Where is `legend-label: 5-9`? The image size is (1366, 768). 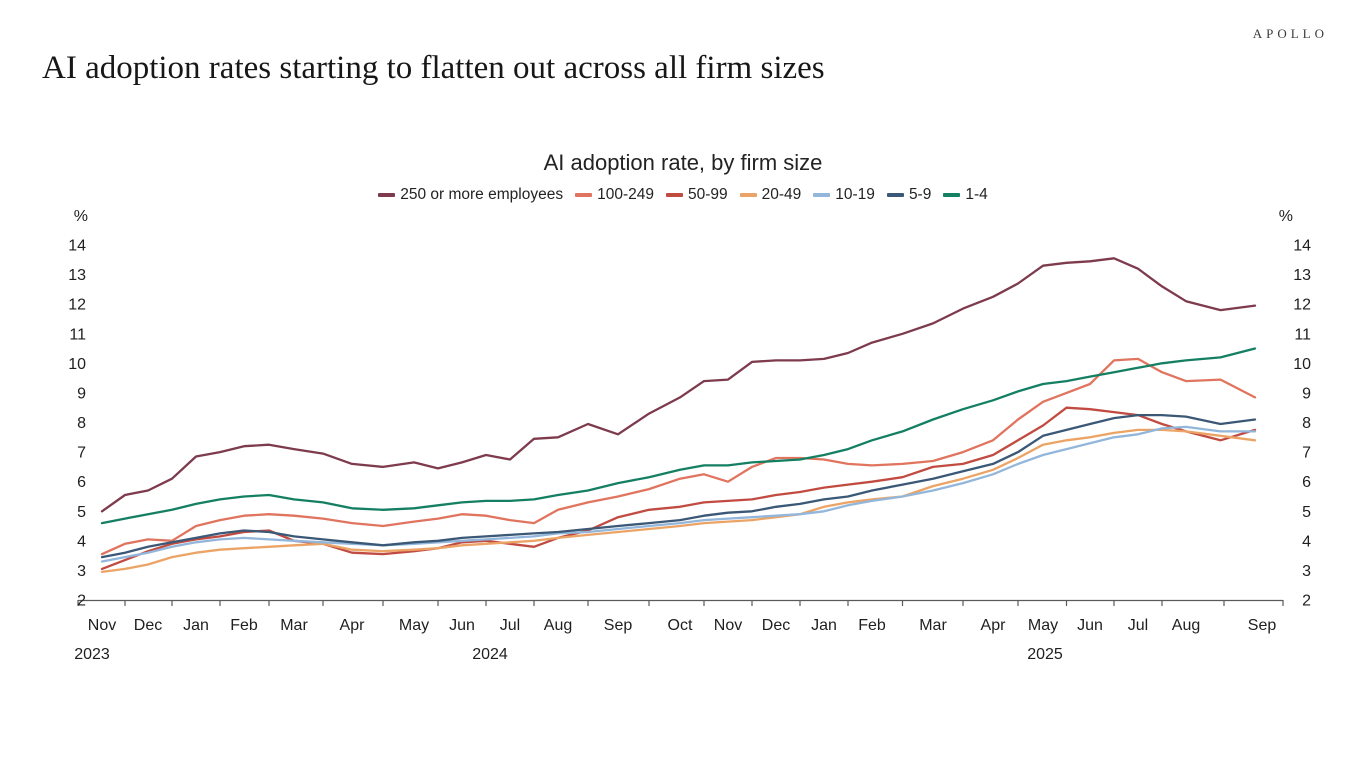
legend-label: 5-9 is located at coordinates (920, 194).